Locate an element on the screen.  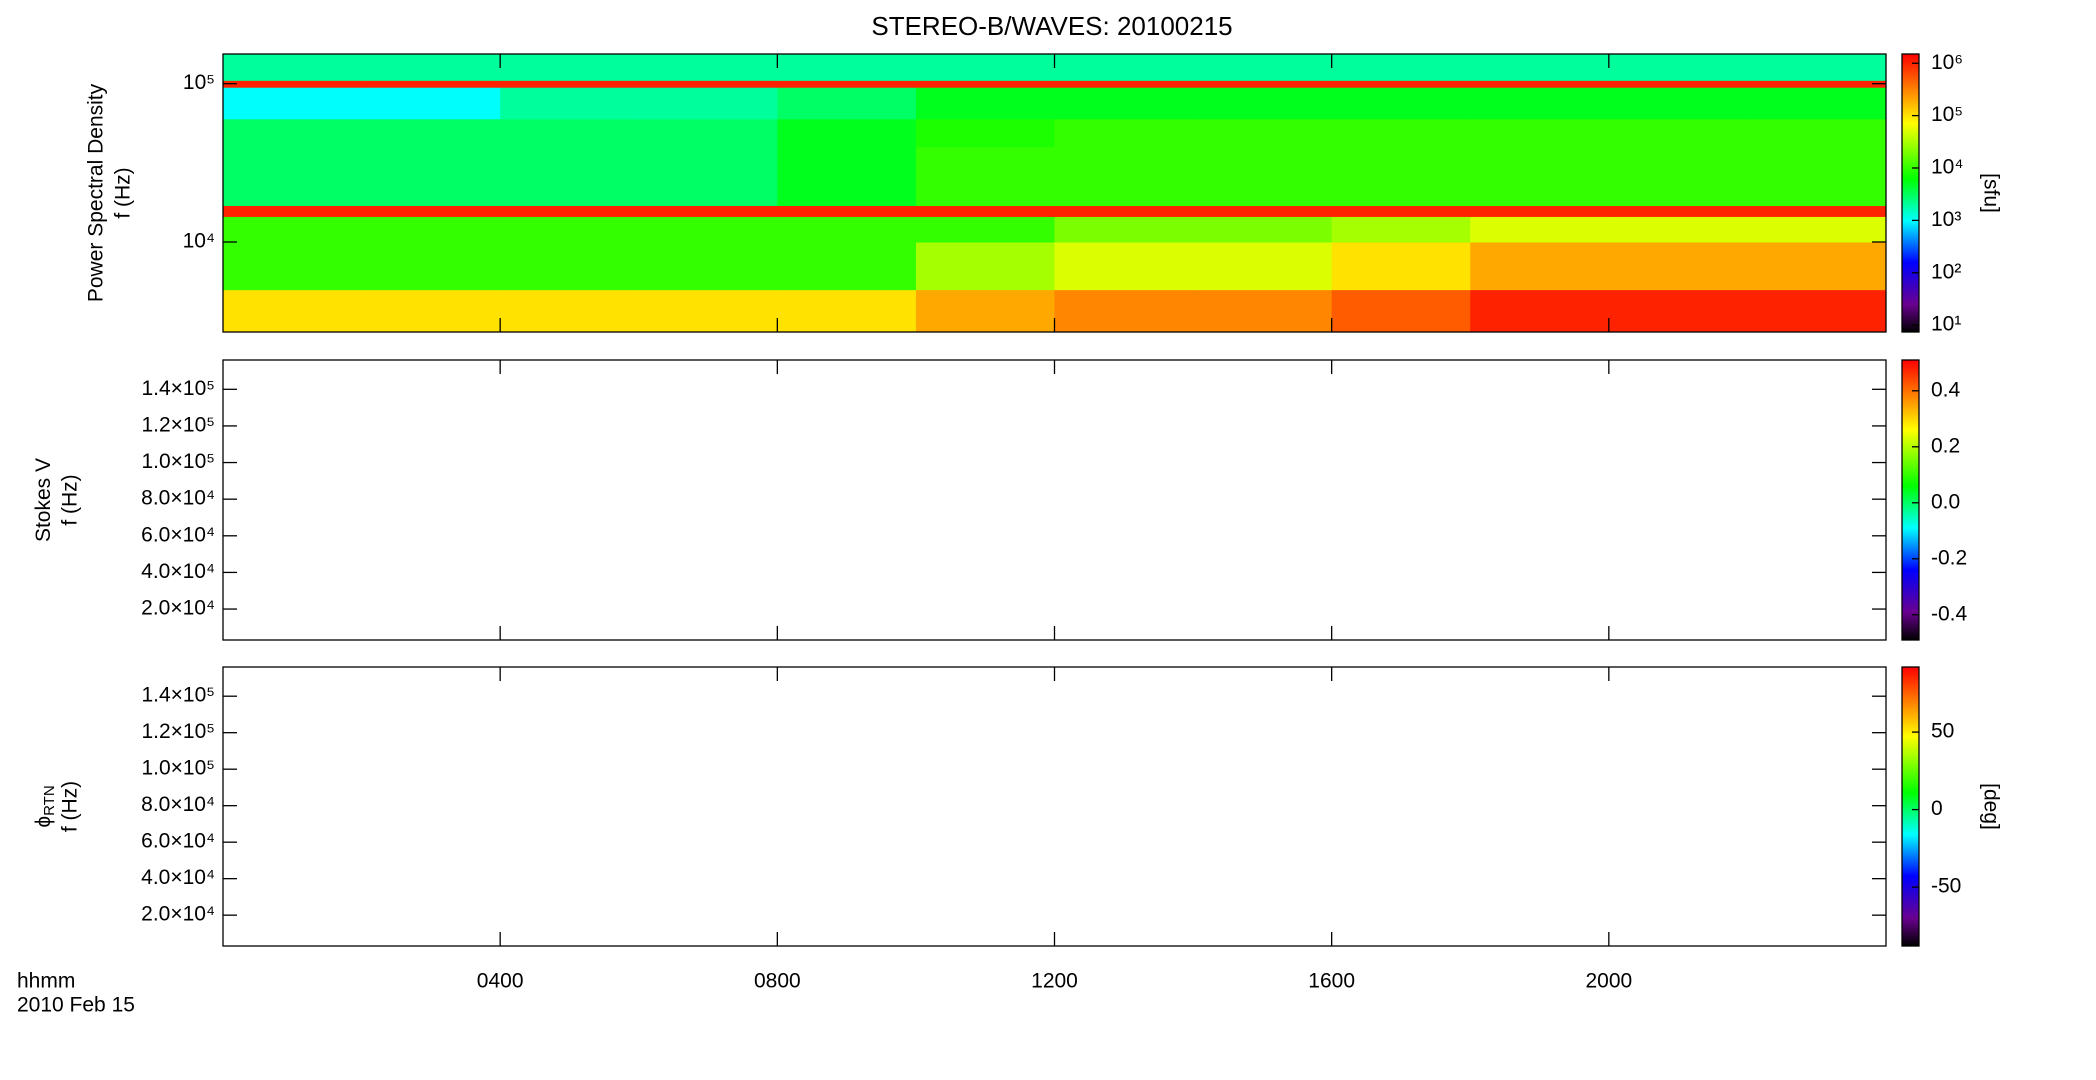
colorbar is located at coordinates (1910, 806).